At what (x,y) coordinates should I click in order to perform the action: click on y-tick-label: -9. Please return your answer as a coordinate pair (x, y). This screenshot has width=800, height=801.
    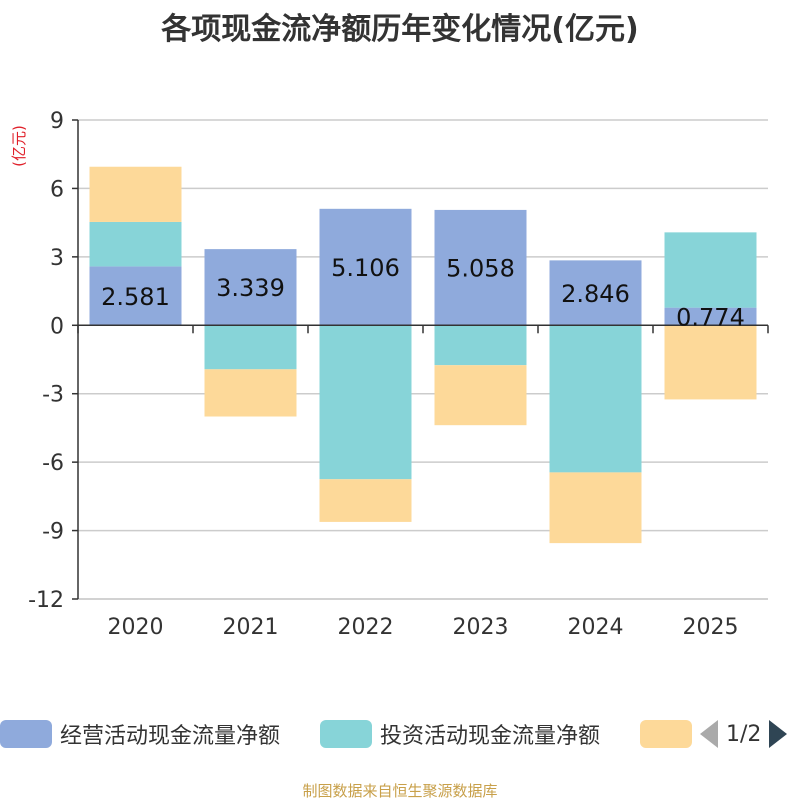
    Looking at the image, I should click on (53, 532).